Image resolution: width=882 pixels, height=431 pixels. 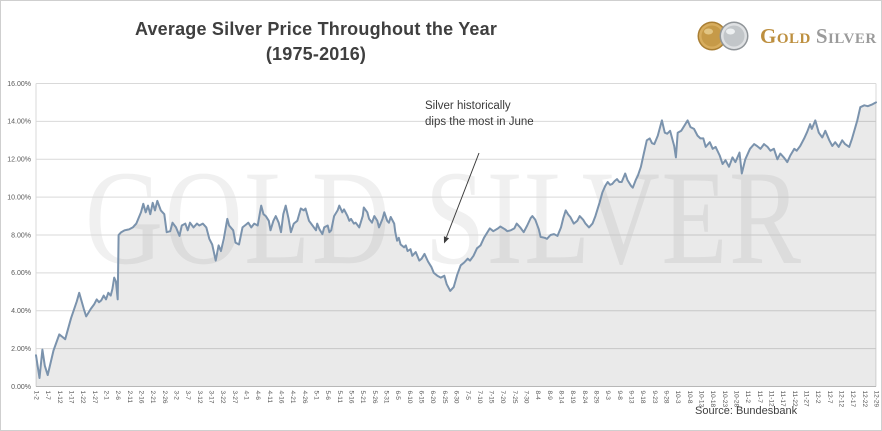 What do you see at coordinates (351, 397) in the screenshot?
I see `x-tick-label: 5-16` at bounding box center [351, 397].